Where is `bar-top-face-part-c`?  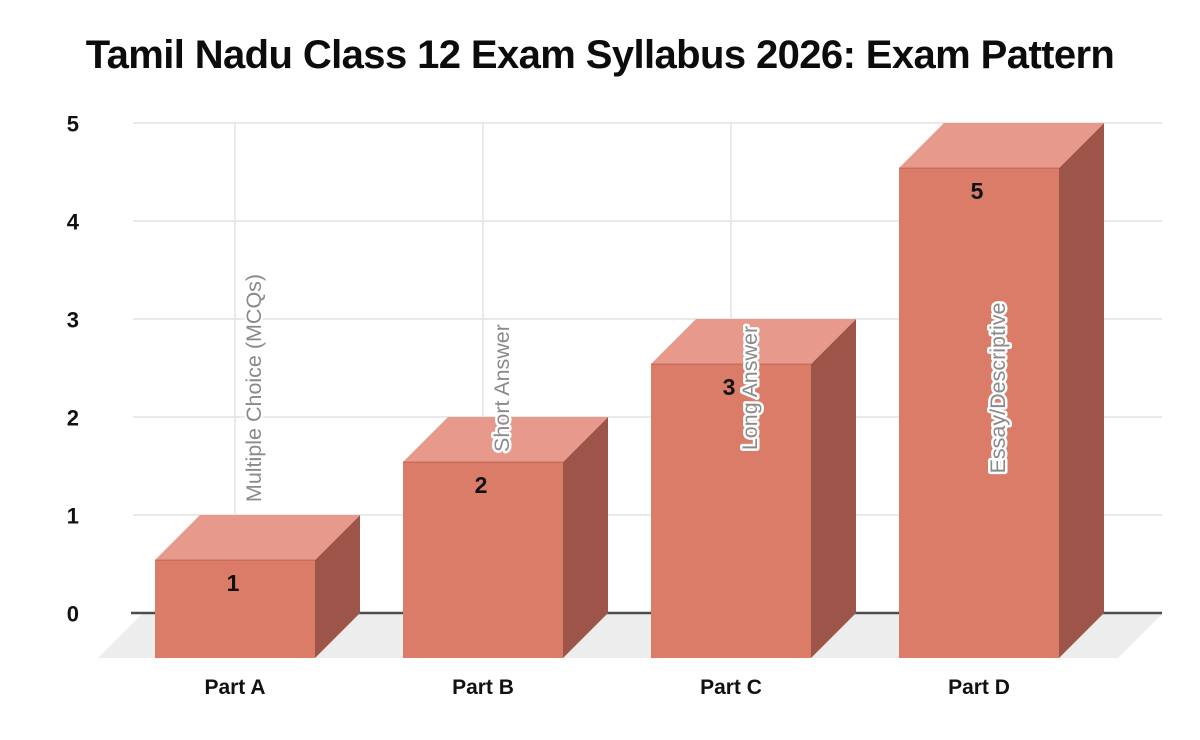 bar-top-face-part-c is located at coordinates (753, 341).